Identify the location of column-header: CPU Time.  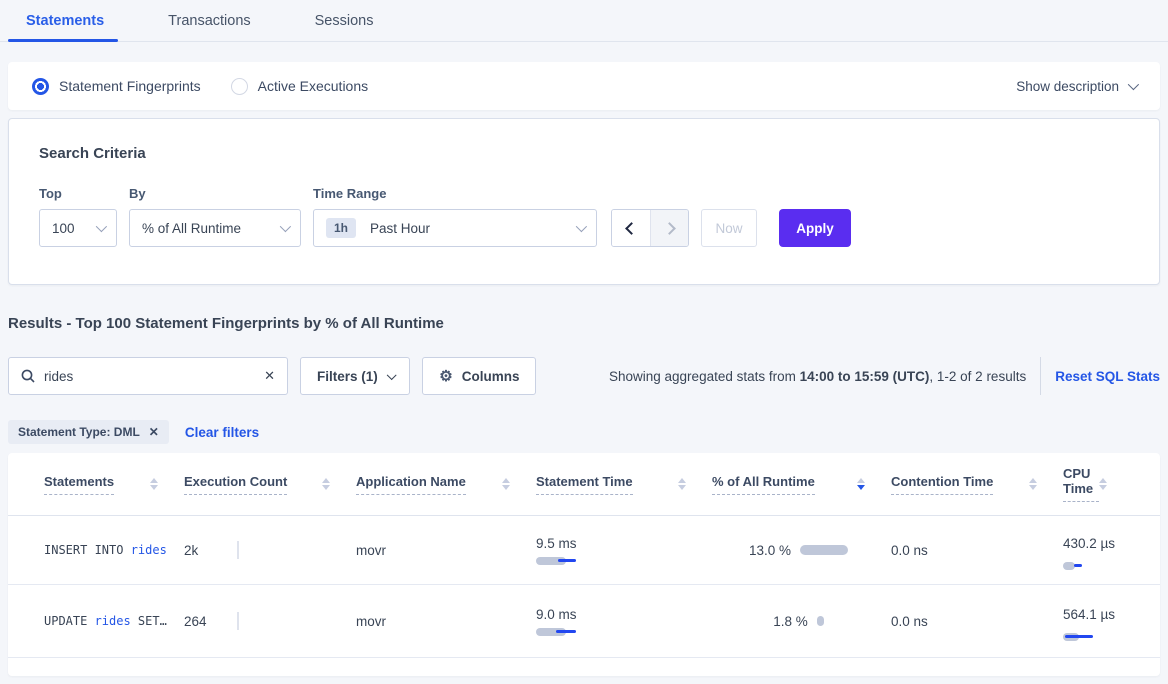
(1098, 484).